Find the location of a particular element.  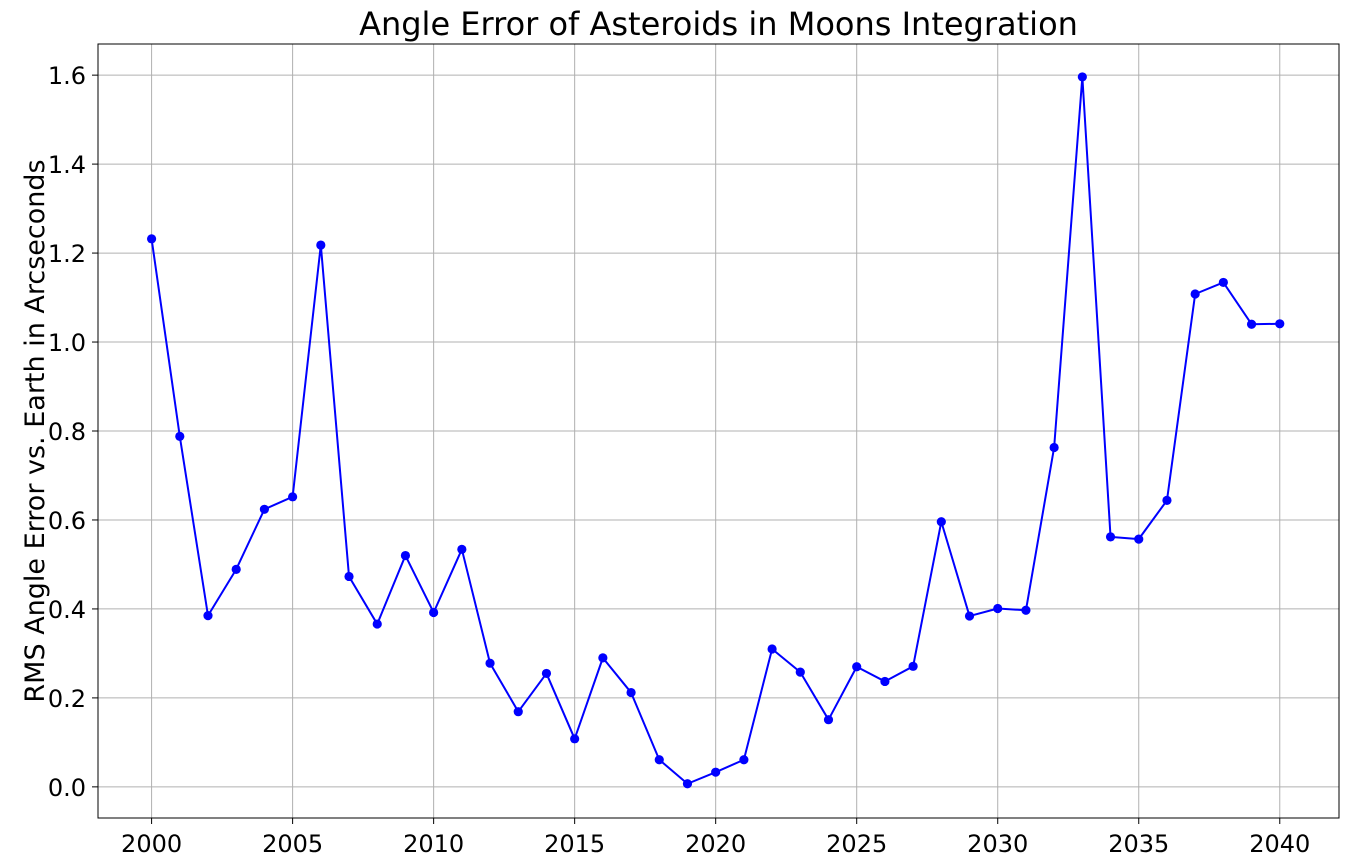

x-tick-label: 2020 is located at coordinates (715, 844).